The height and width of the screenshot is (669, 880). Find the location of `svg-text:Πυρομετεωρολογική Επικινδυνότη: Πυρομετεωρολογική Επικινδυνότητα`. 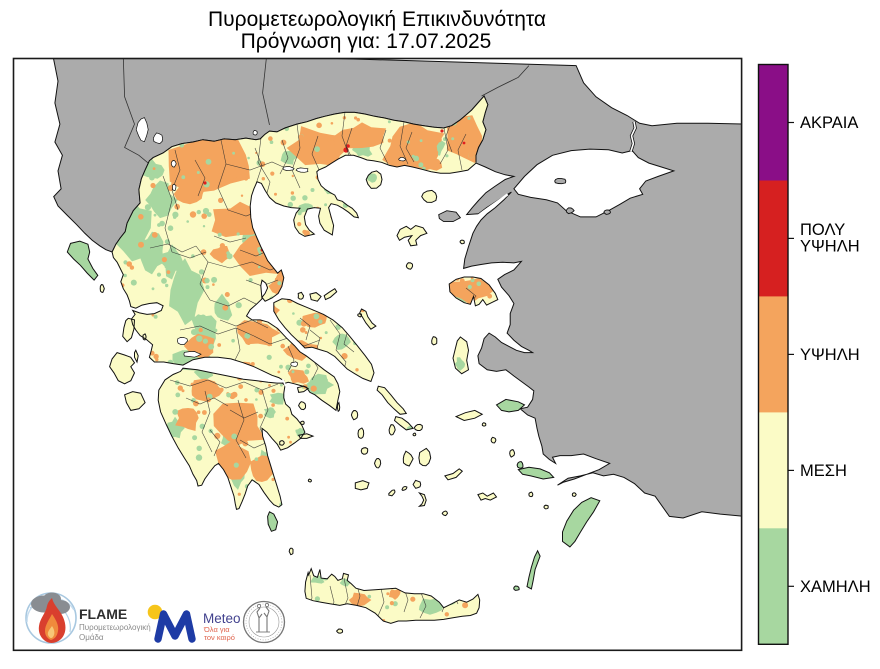

svg-text:Πυρομετεωρολογική Επικινδυνότη: Πυρομετεωρολογική Επικινδυνότητα is located at coordinates (377, 19).